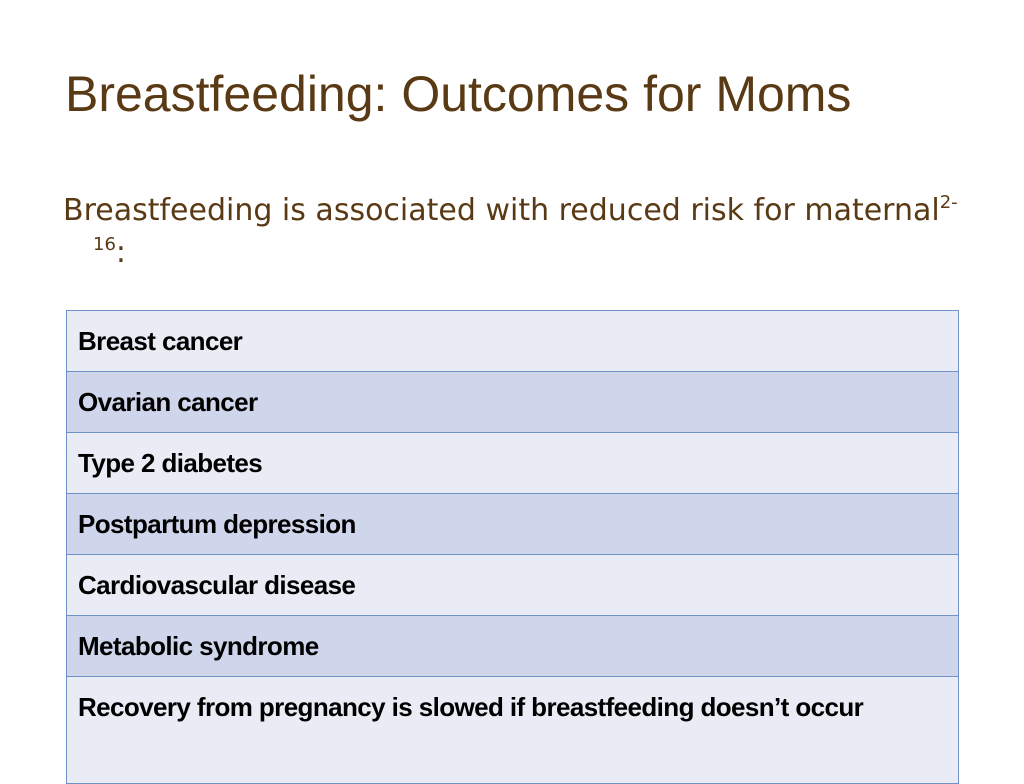 The width and height of the screenshot is (1024, 784). What do you see at coordinates (217, 524) in the screenshot?
I see `outcome-postpartum-depression: Postpartum depression` at bounding box center [217, 524].